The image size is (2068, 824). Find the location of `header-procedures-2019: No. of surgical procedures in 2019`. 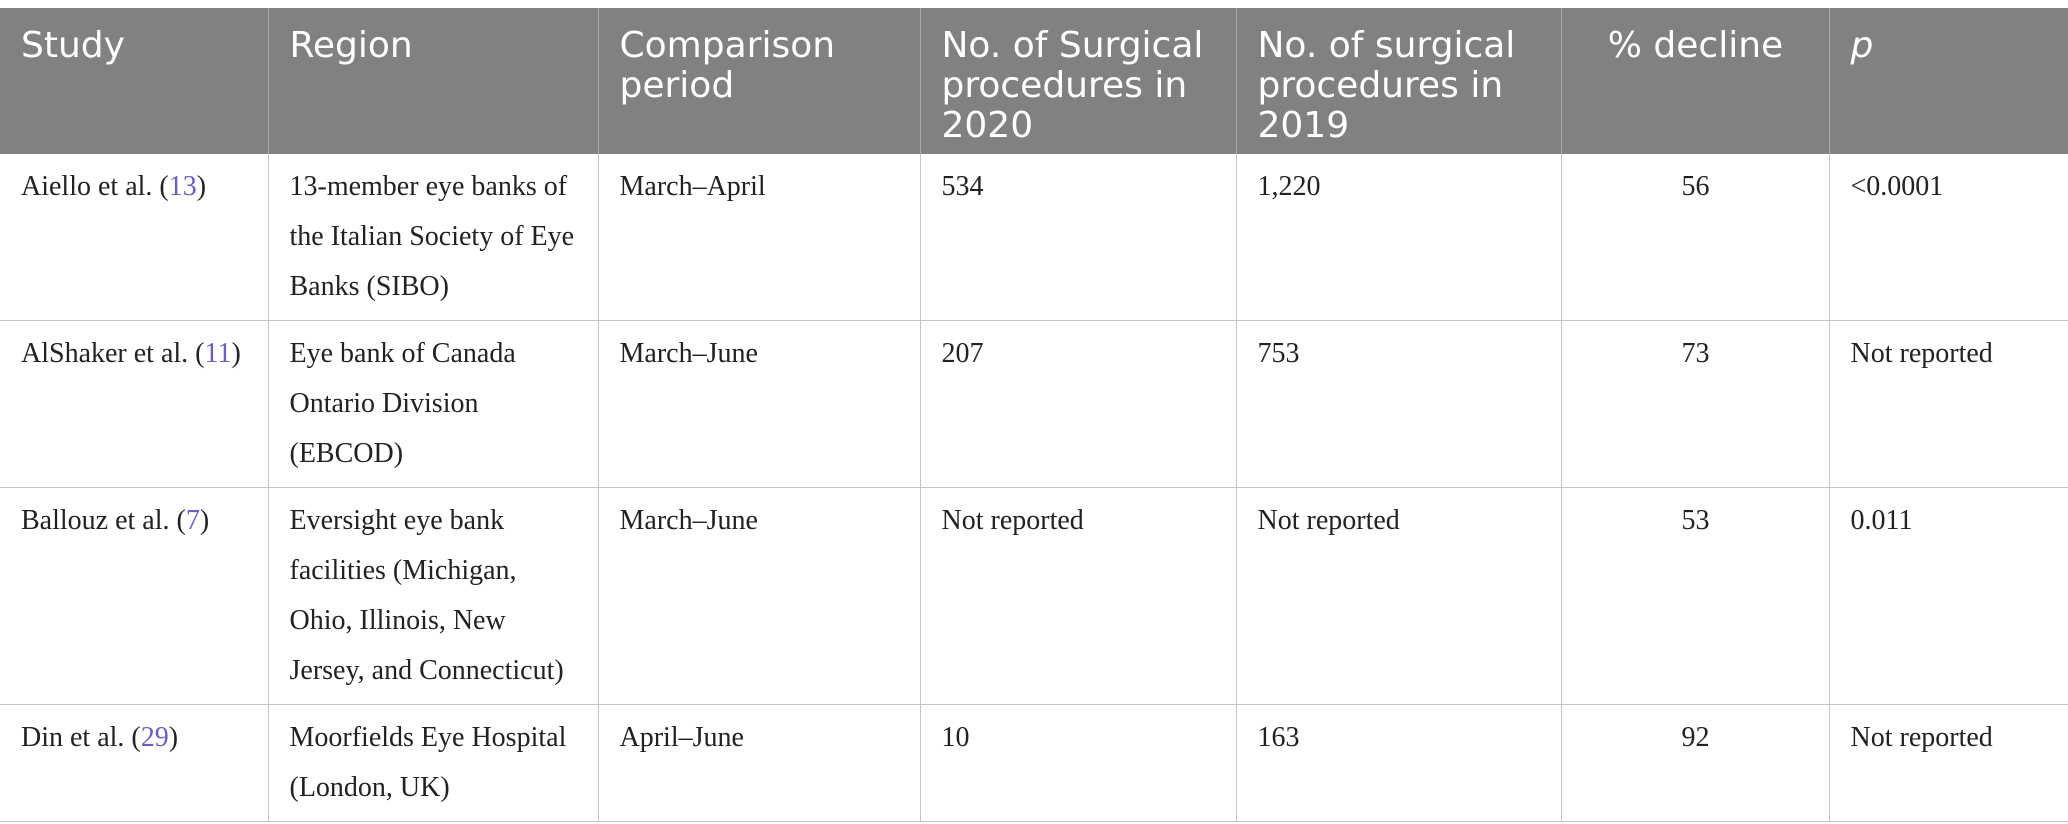

header-procedures-2019: No. of surgical procedures in 2019 is located at coordinates (1398, 81).